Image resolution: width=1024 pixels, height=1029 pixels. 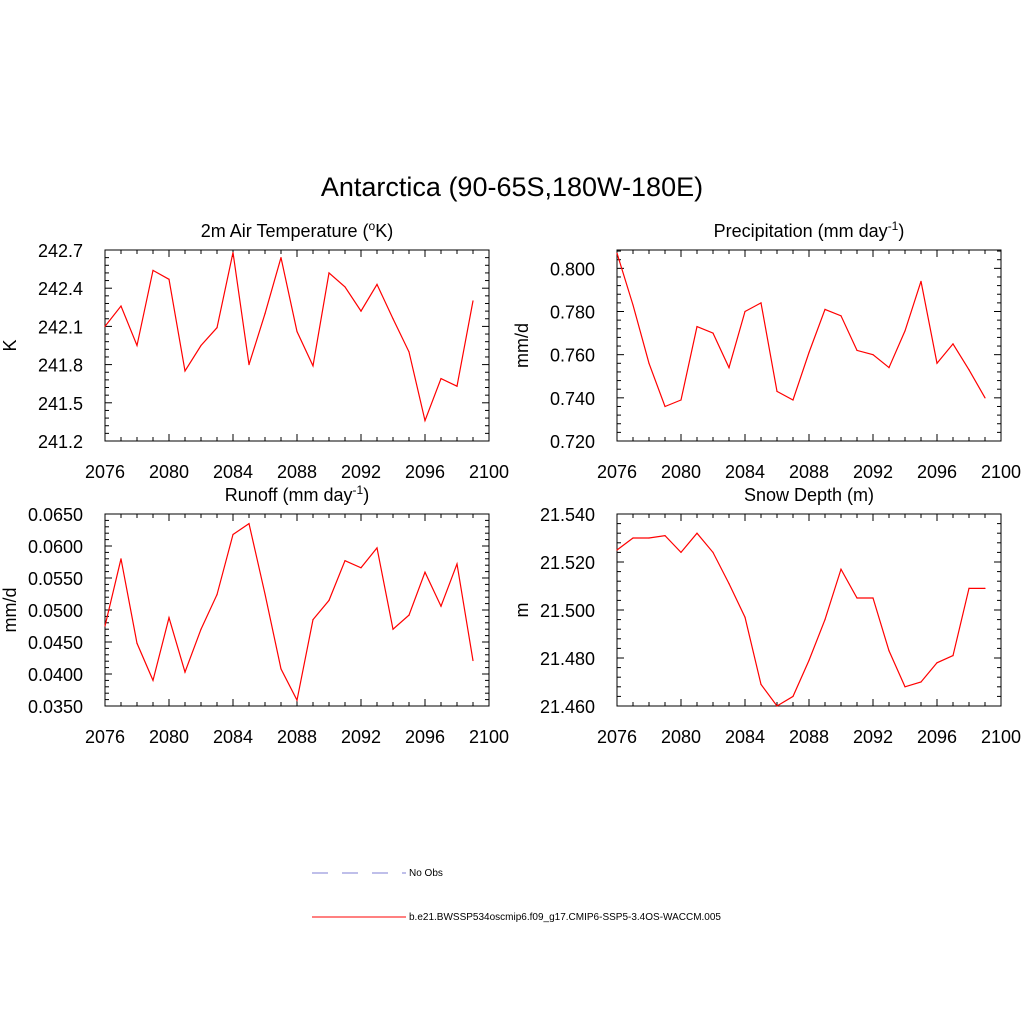 I want to click on y-tick-label: 0.0450, so click(x=55, y=643).